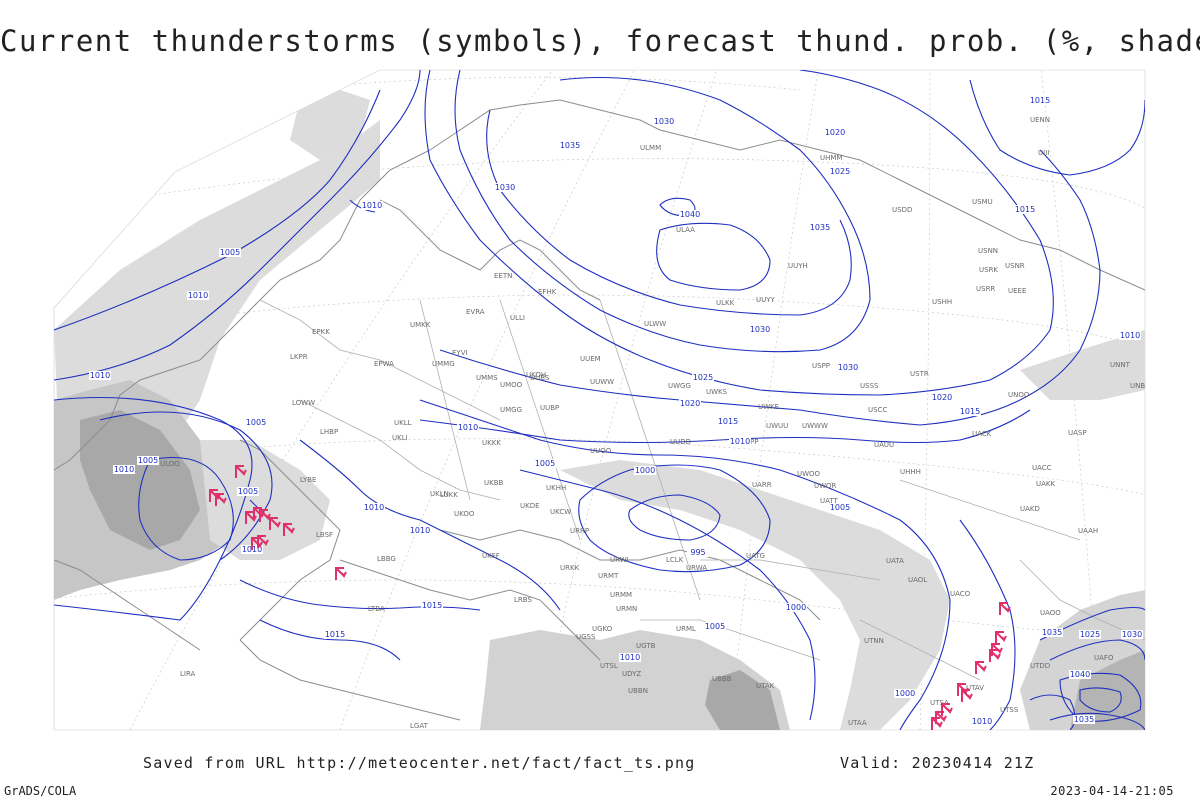 The height and width of the screenshot is (800, 1200). What do you see at coordinates (762, 485) in the screenshot?
I see `station-label: UARR` at bounding box center [762, 485].